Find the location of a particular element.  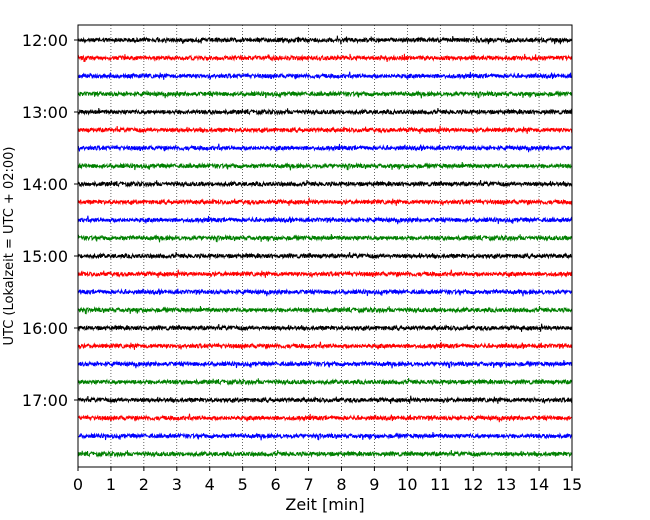

x-axis-label: Zeit [min] is located at coordinates (324, 504).